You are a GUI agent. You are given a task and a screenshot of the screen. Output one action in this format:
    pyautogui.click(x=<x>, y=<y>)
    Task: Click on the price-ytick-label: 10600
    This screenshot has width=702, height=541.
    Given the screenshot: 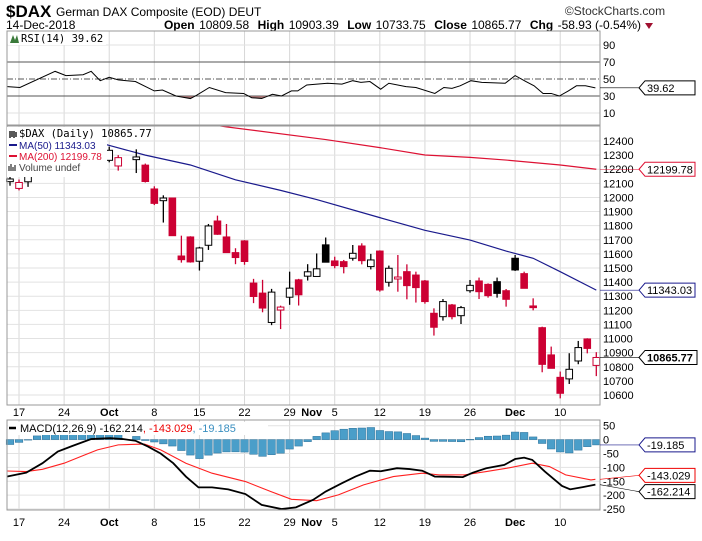 What is the action you would take?
    pyautogui.click(x=618, y=396)
    